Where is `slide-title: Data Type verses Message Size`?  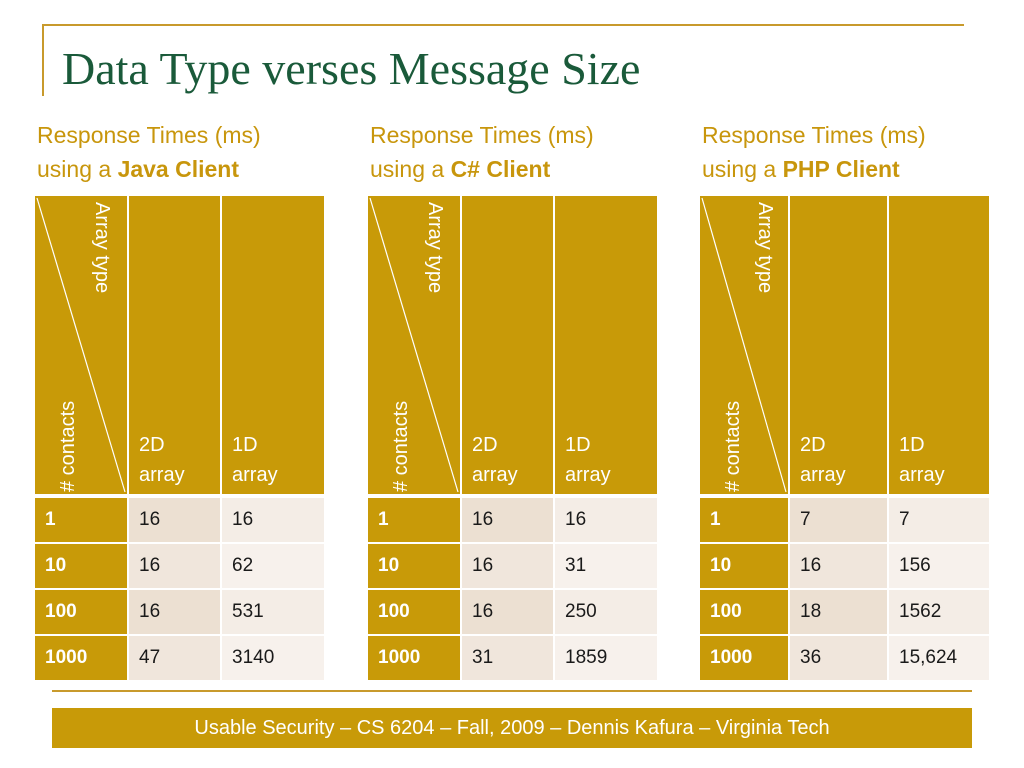 slide-title: Data Type verses Message Size is located at coordinates (351, 68).